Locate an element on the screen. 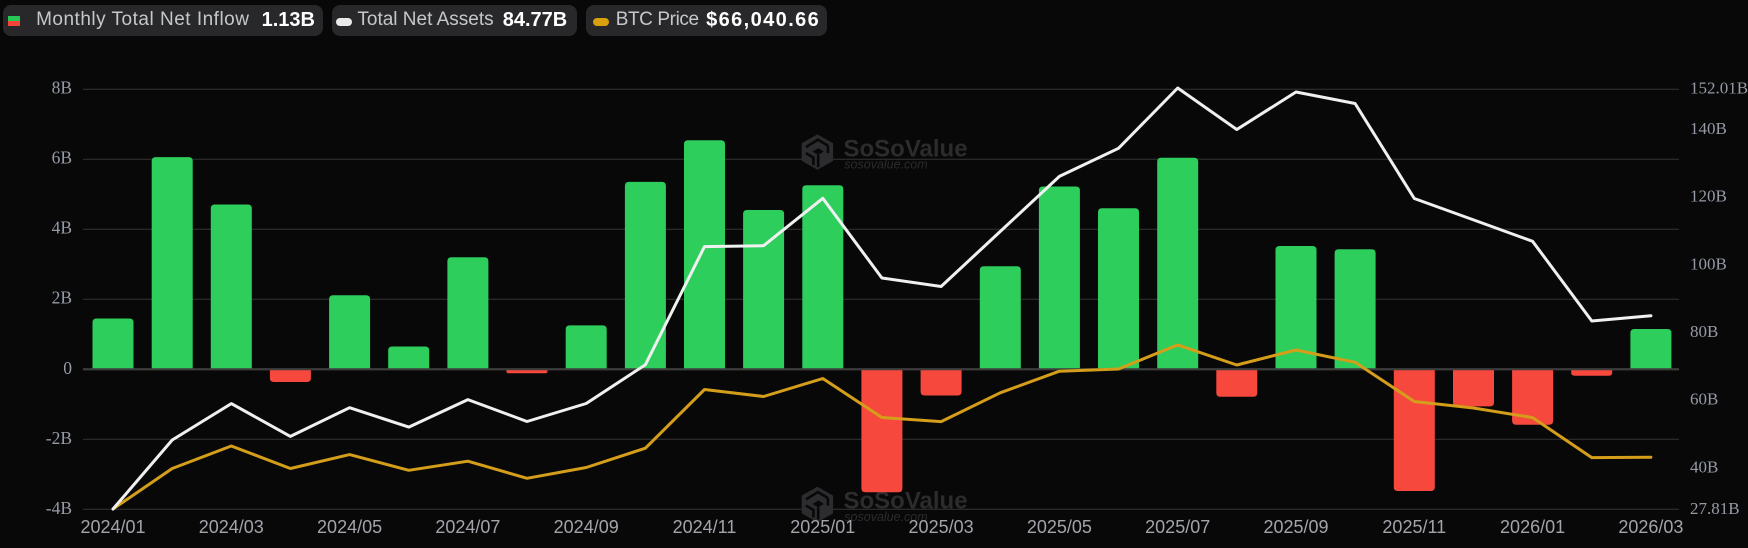 This screenshot has width=1748, height=548. svg-text: -2B is located at coordinates (59, 438).